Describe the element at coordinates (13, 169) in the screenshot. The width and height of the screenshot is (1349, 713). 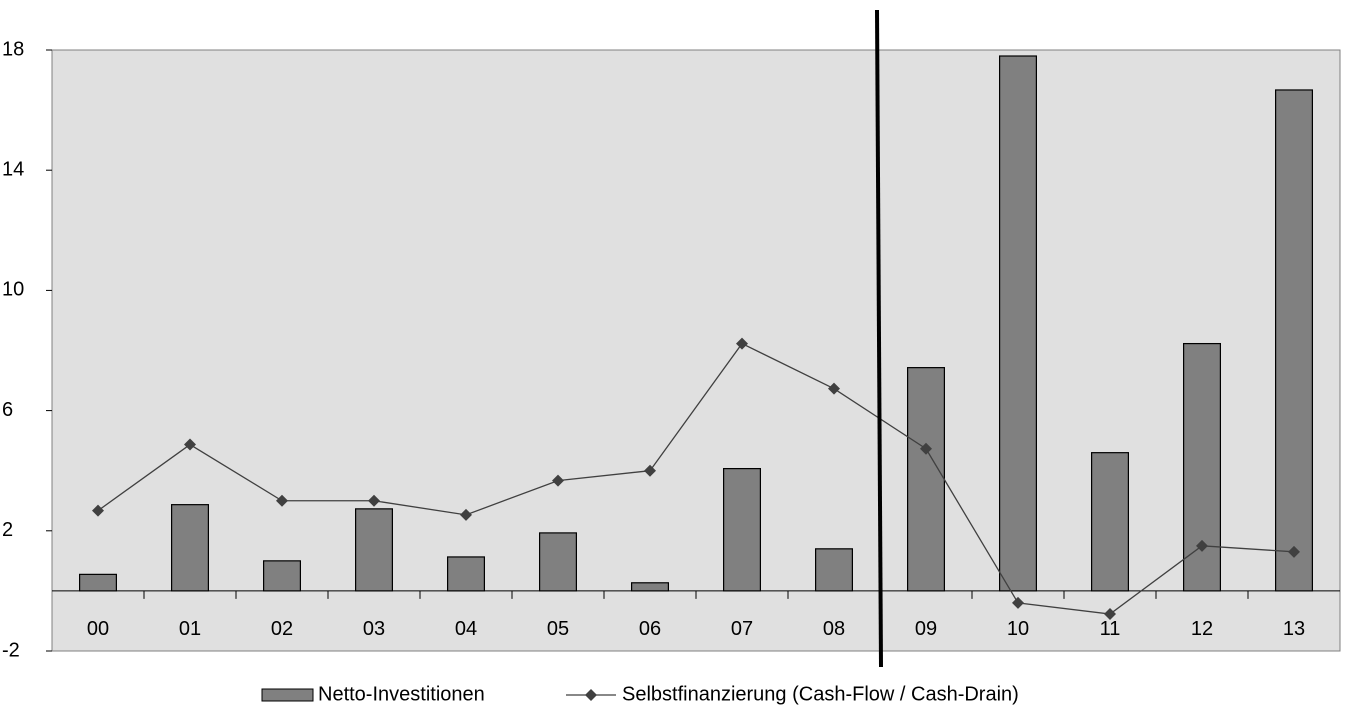
I see `y-tick-label: 14` at that location.